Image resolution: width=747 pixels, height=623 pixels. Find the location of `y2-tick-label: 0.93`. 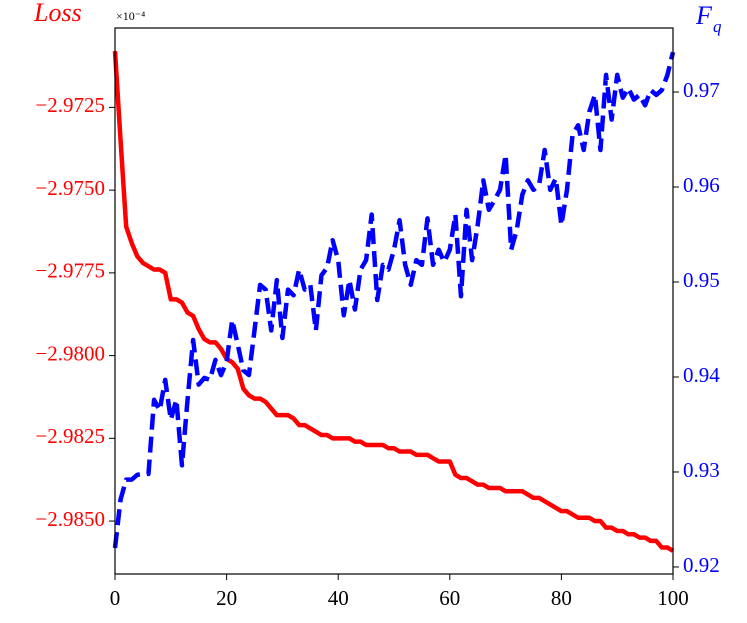

y2-tick-label: 0.93 is located at coordinates (701, 470).